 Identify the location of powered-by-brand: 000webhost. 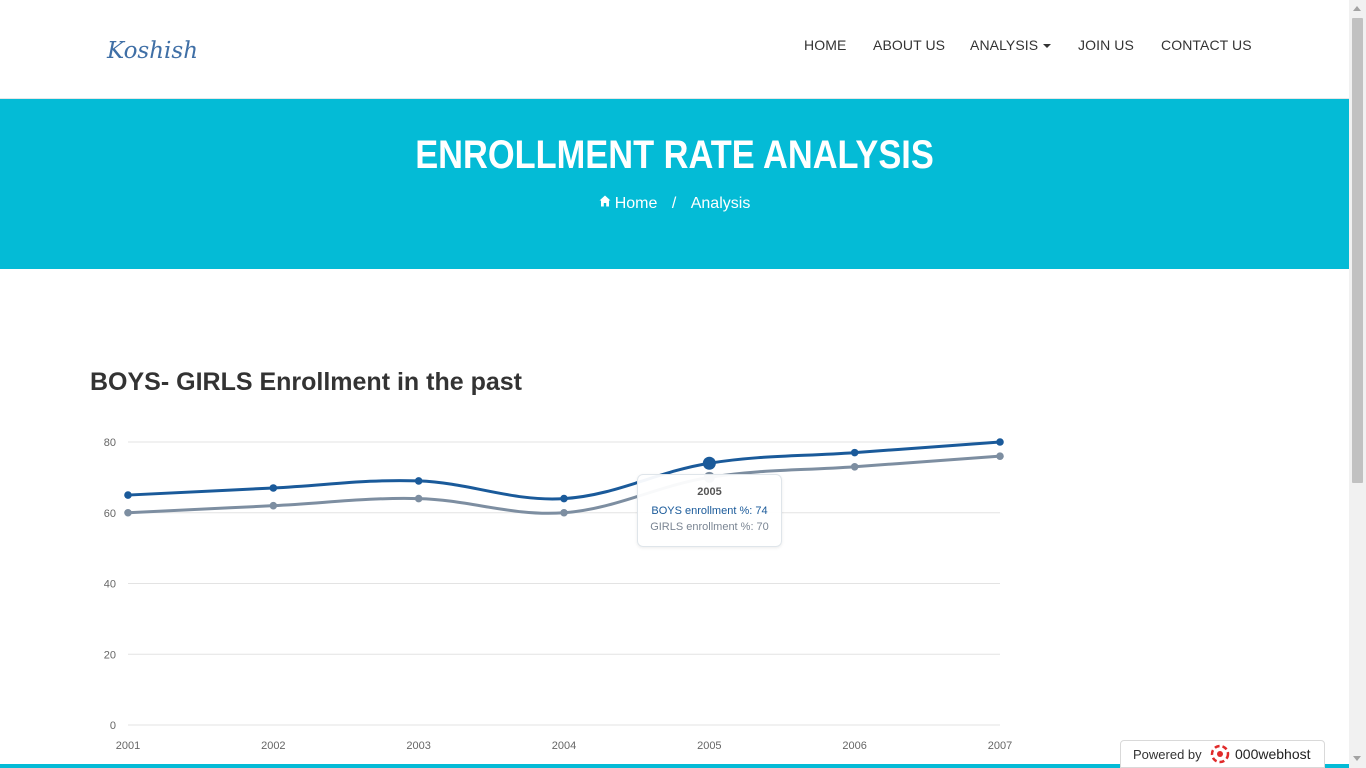
(1273, 754).